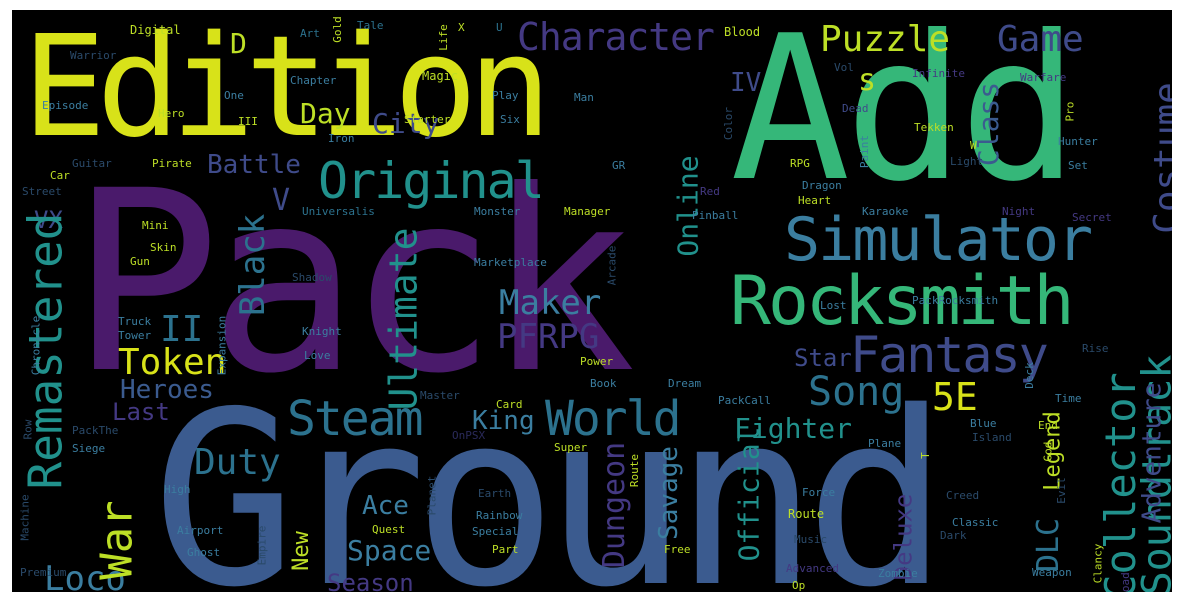 The height and width of the screenshot is (601, 1182). What do you see at coordinates (603, 383) in the screenshot?
I see `word-book: Book` at bounding box center [603, 383].